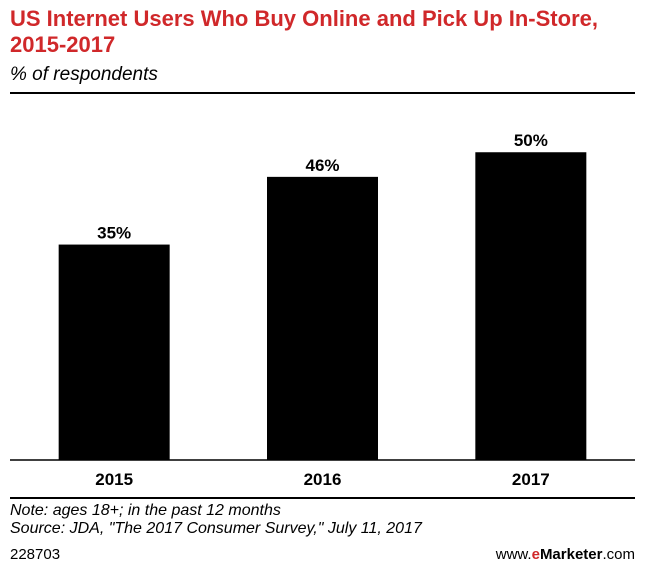  What do you see at coordinates (531, 140) in the screenshot?
I see `data-label-2017: 50%` at bounding box center [531, 140].